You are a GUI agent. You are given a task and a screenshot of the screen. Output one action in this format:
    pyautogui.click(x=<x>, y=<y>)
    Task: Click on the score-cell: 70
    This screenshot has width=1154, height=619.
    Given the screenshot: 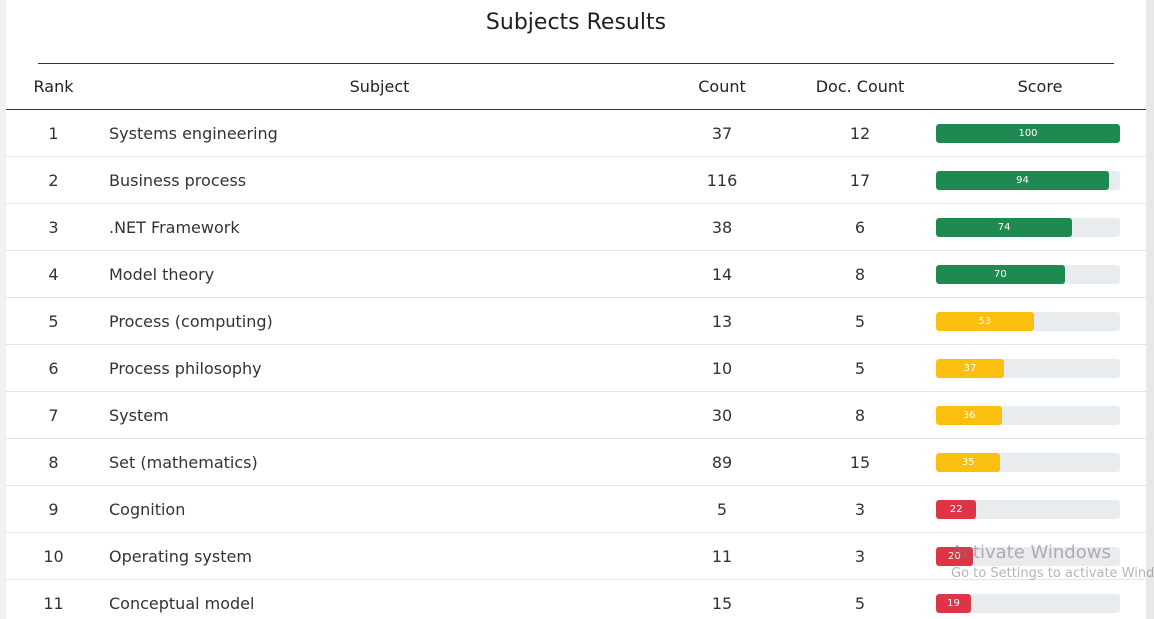 What is the action you would take?
    pyautogui.click(x=1040, y=274)
    